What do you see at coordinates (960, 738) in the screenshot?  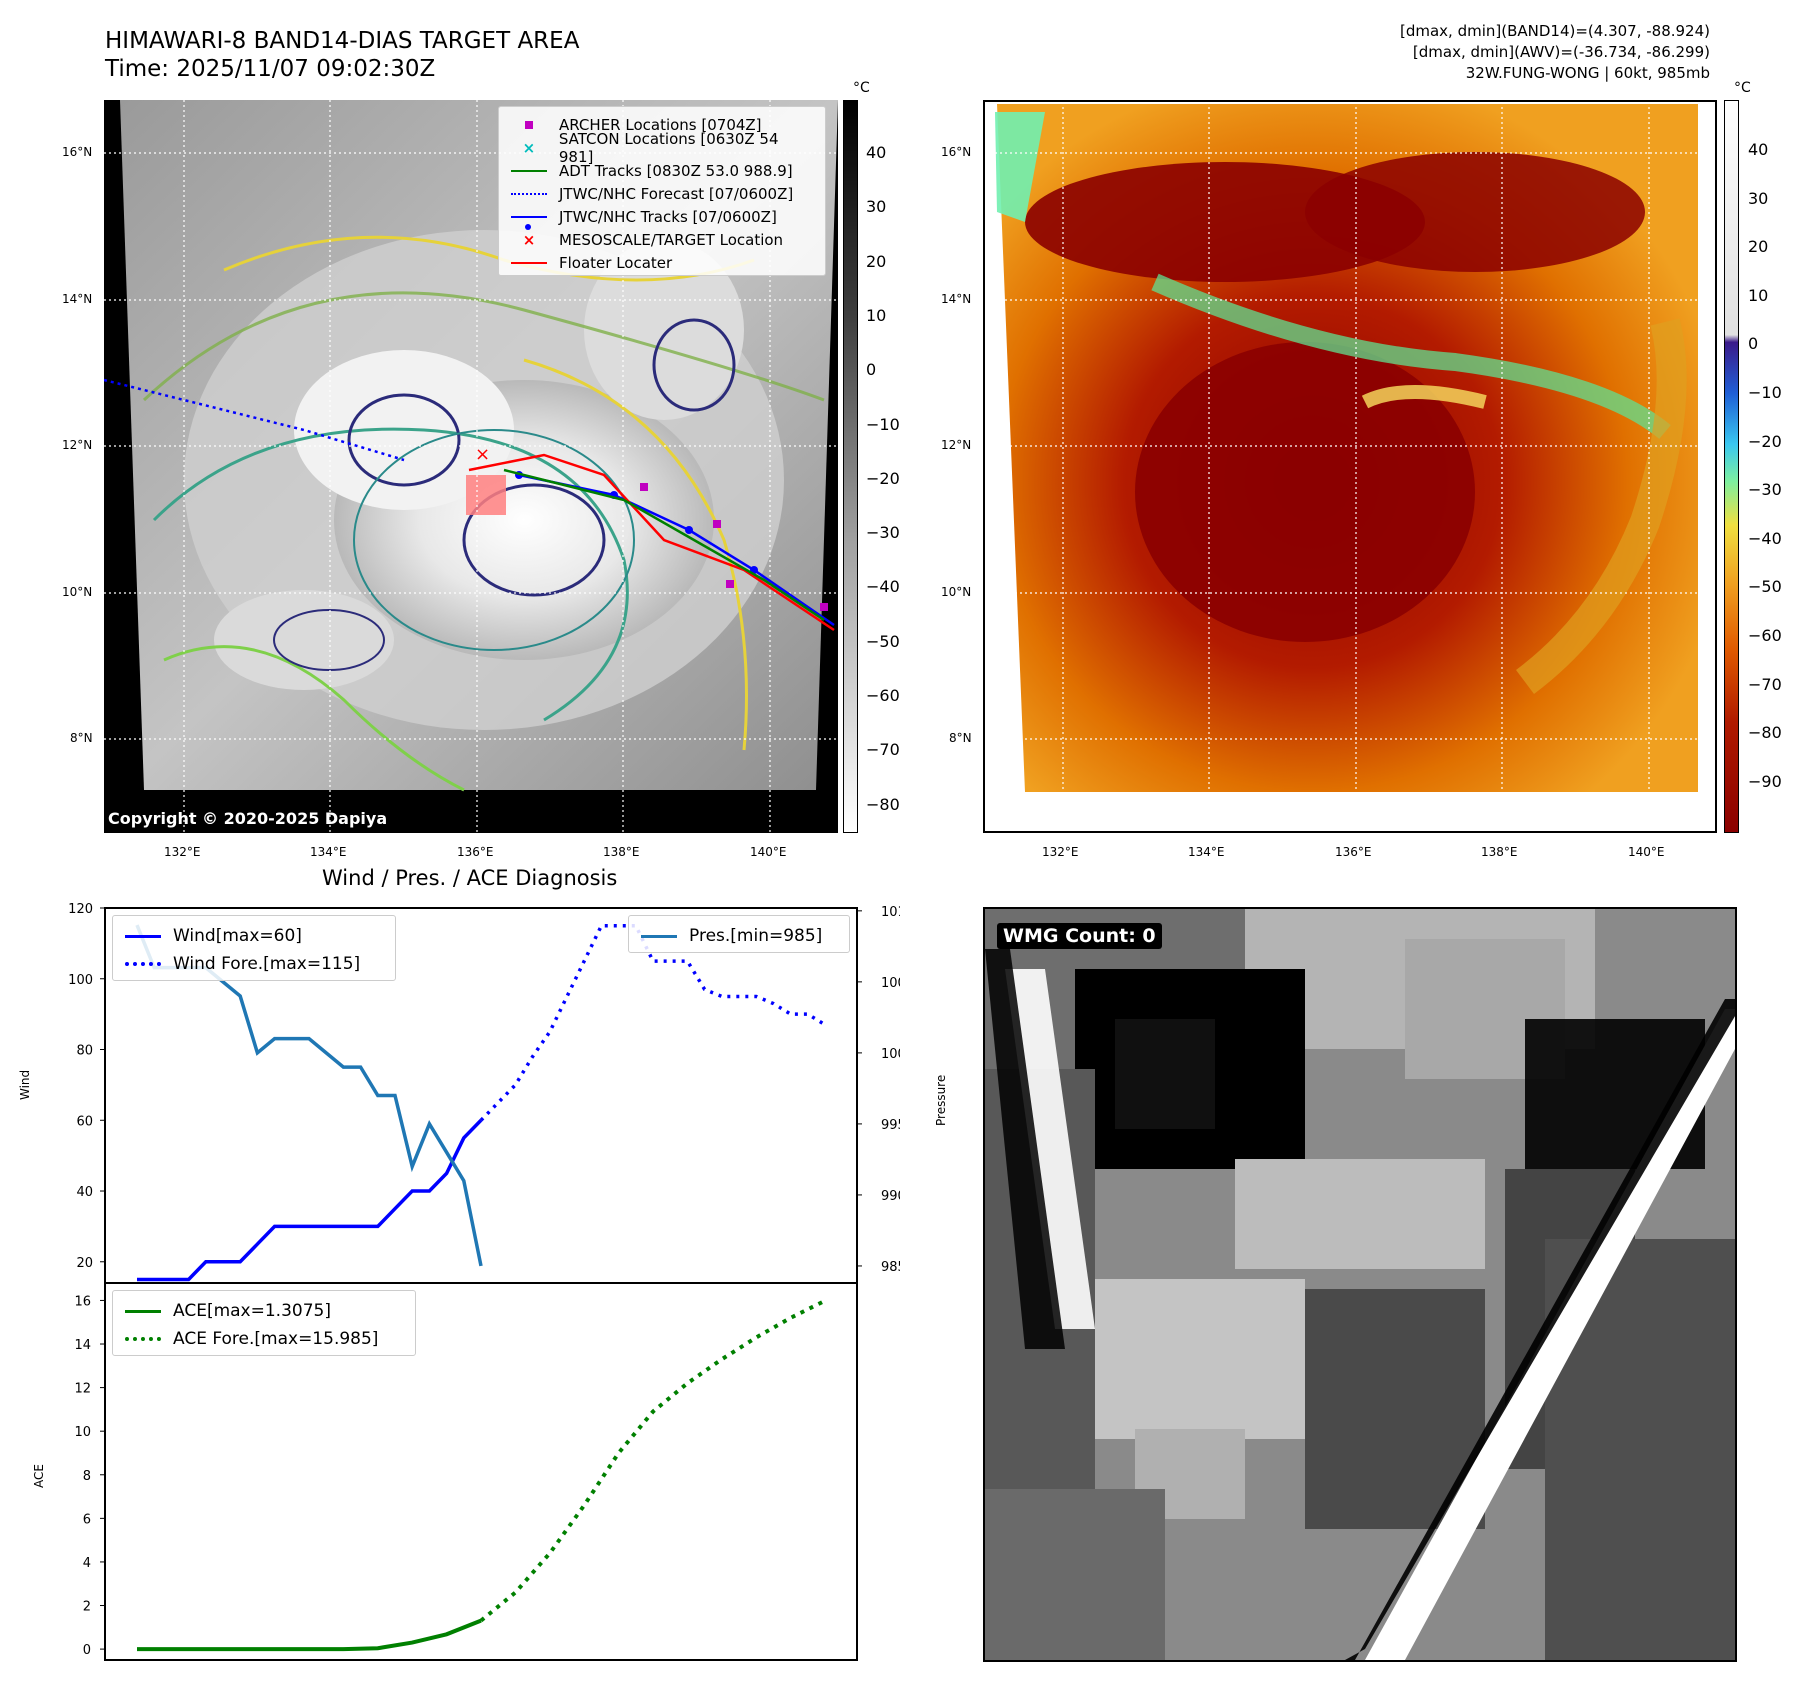 I see `p2-lat-8: 8°N` at bounding box center [960, 738].